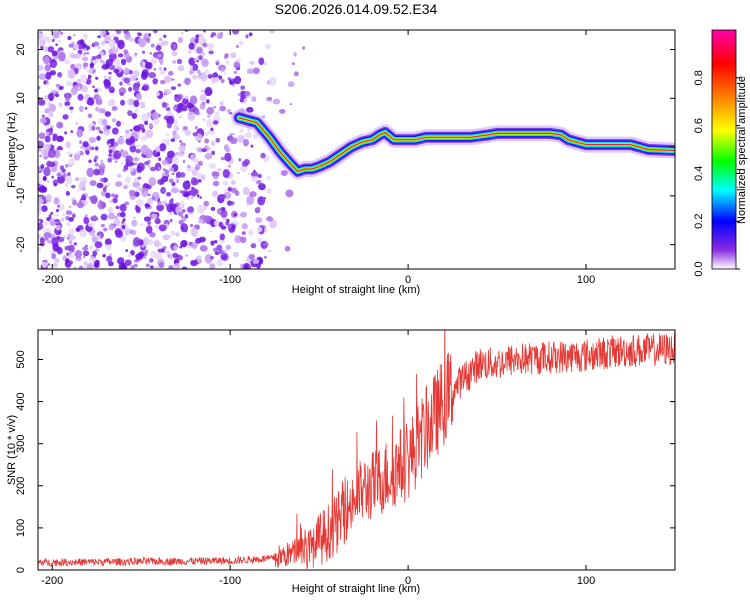 The width and height of the screenshot is (750, 600). What do you see at coordinates (12, 150) in the screenshot?
I see `spectrogram-y-axis-label: Frequency (Hz)` at bounding box center [12, 150].